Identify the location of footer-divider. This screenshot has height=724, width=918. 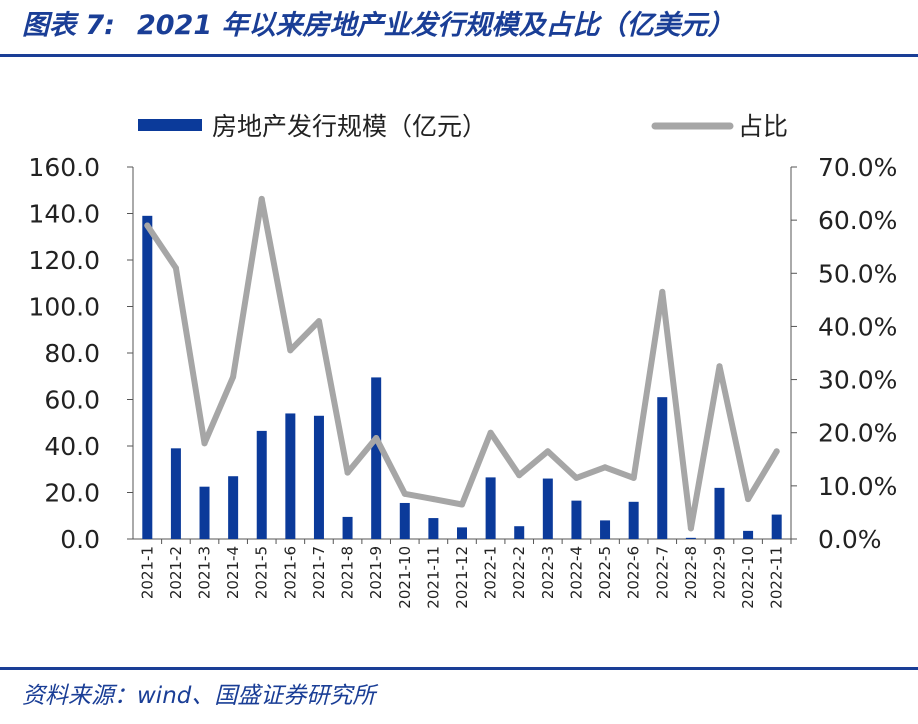
(459, 668).